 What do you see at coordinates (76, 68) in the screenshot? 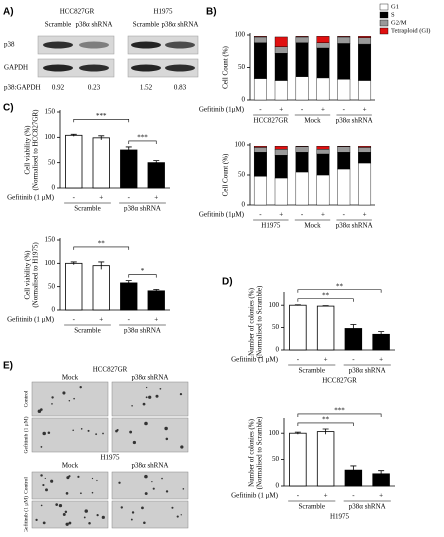
I see `blot-strip` at bounding box center [76, 68].